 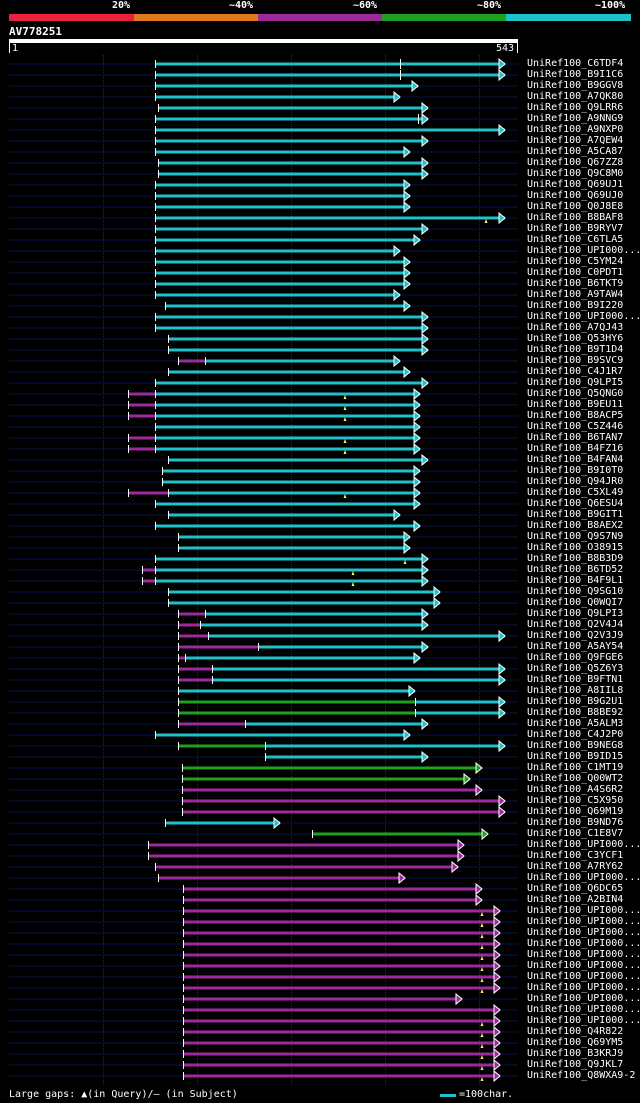 What do you see at coordinates (575, 745) in the screenshot?
I see `hit-label: UniRef100_B9NEG8` at bounding box center [575, 745].